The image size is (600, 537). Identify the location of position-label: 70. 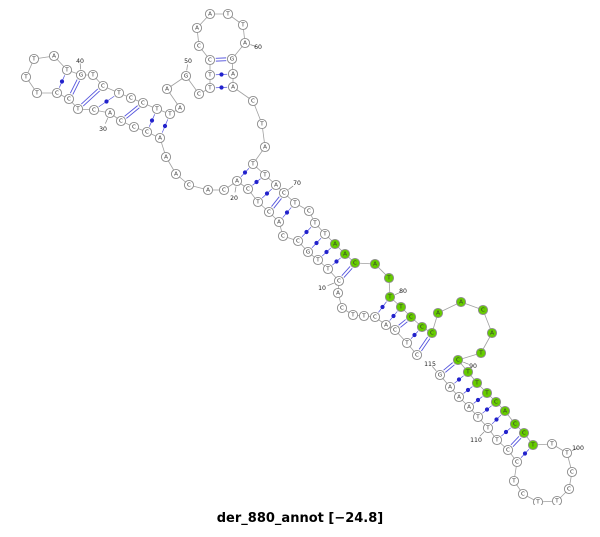
(297, 183).